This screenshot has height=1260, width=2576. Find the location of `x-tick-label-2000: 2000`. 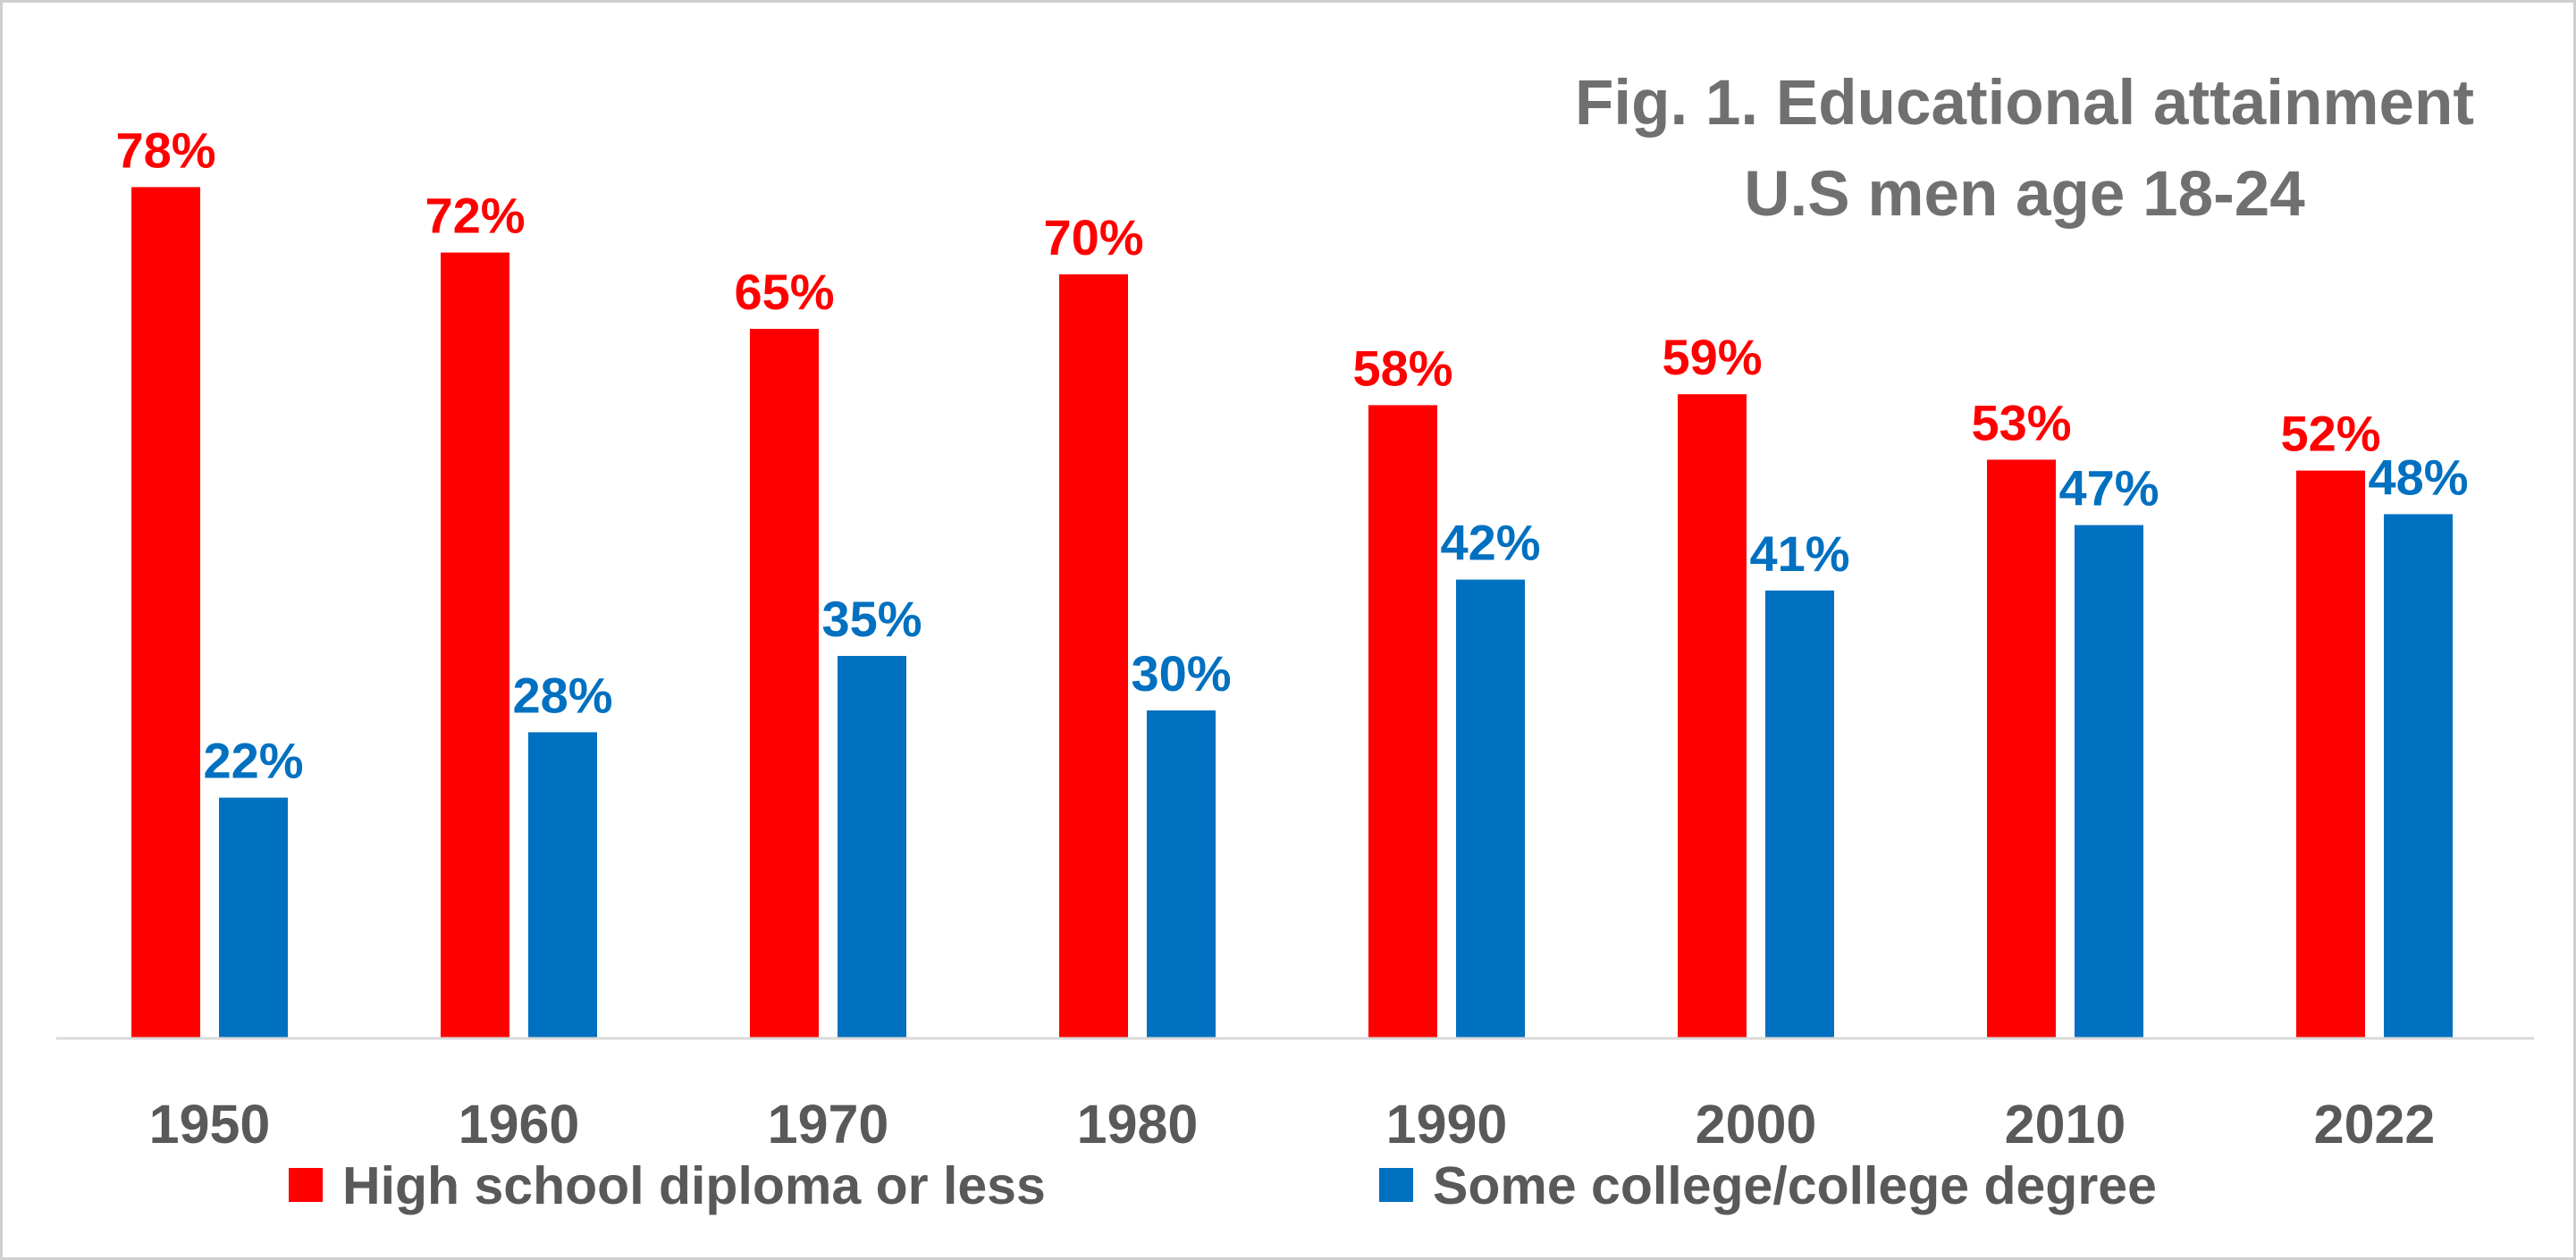

x-tick-label-2000: 2000 is located at coordinates (1757, 1124).